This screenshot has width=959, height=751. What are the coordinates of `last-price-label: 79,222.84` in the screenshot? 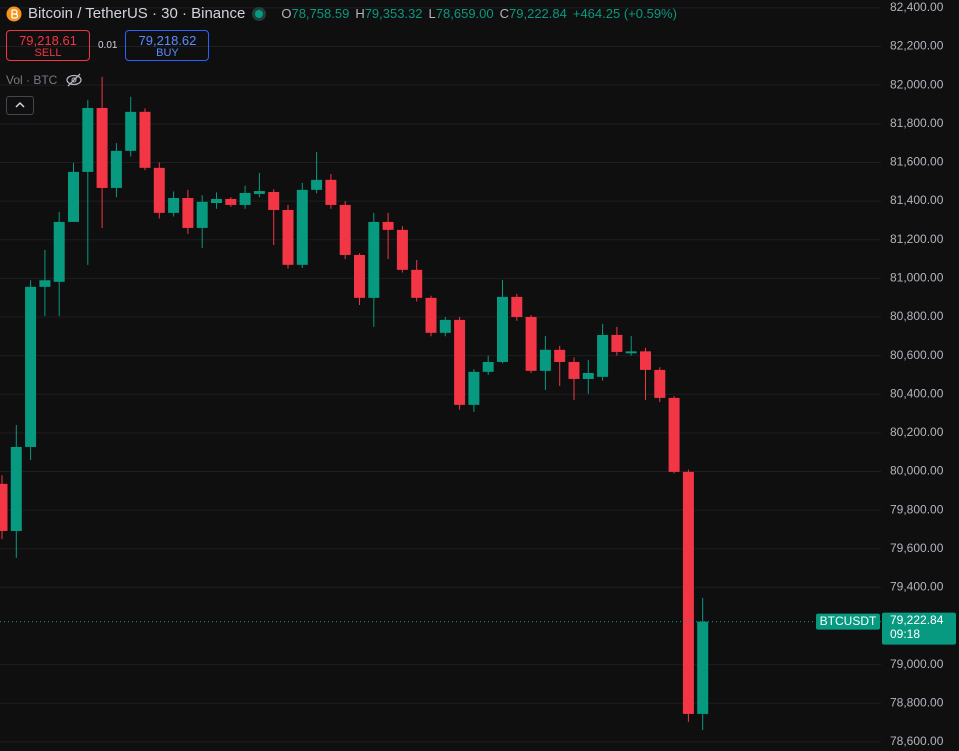 It's located at (917, 620).